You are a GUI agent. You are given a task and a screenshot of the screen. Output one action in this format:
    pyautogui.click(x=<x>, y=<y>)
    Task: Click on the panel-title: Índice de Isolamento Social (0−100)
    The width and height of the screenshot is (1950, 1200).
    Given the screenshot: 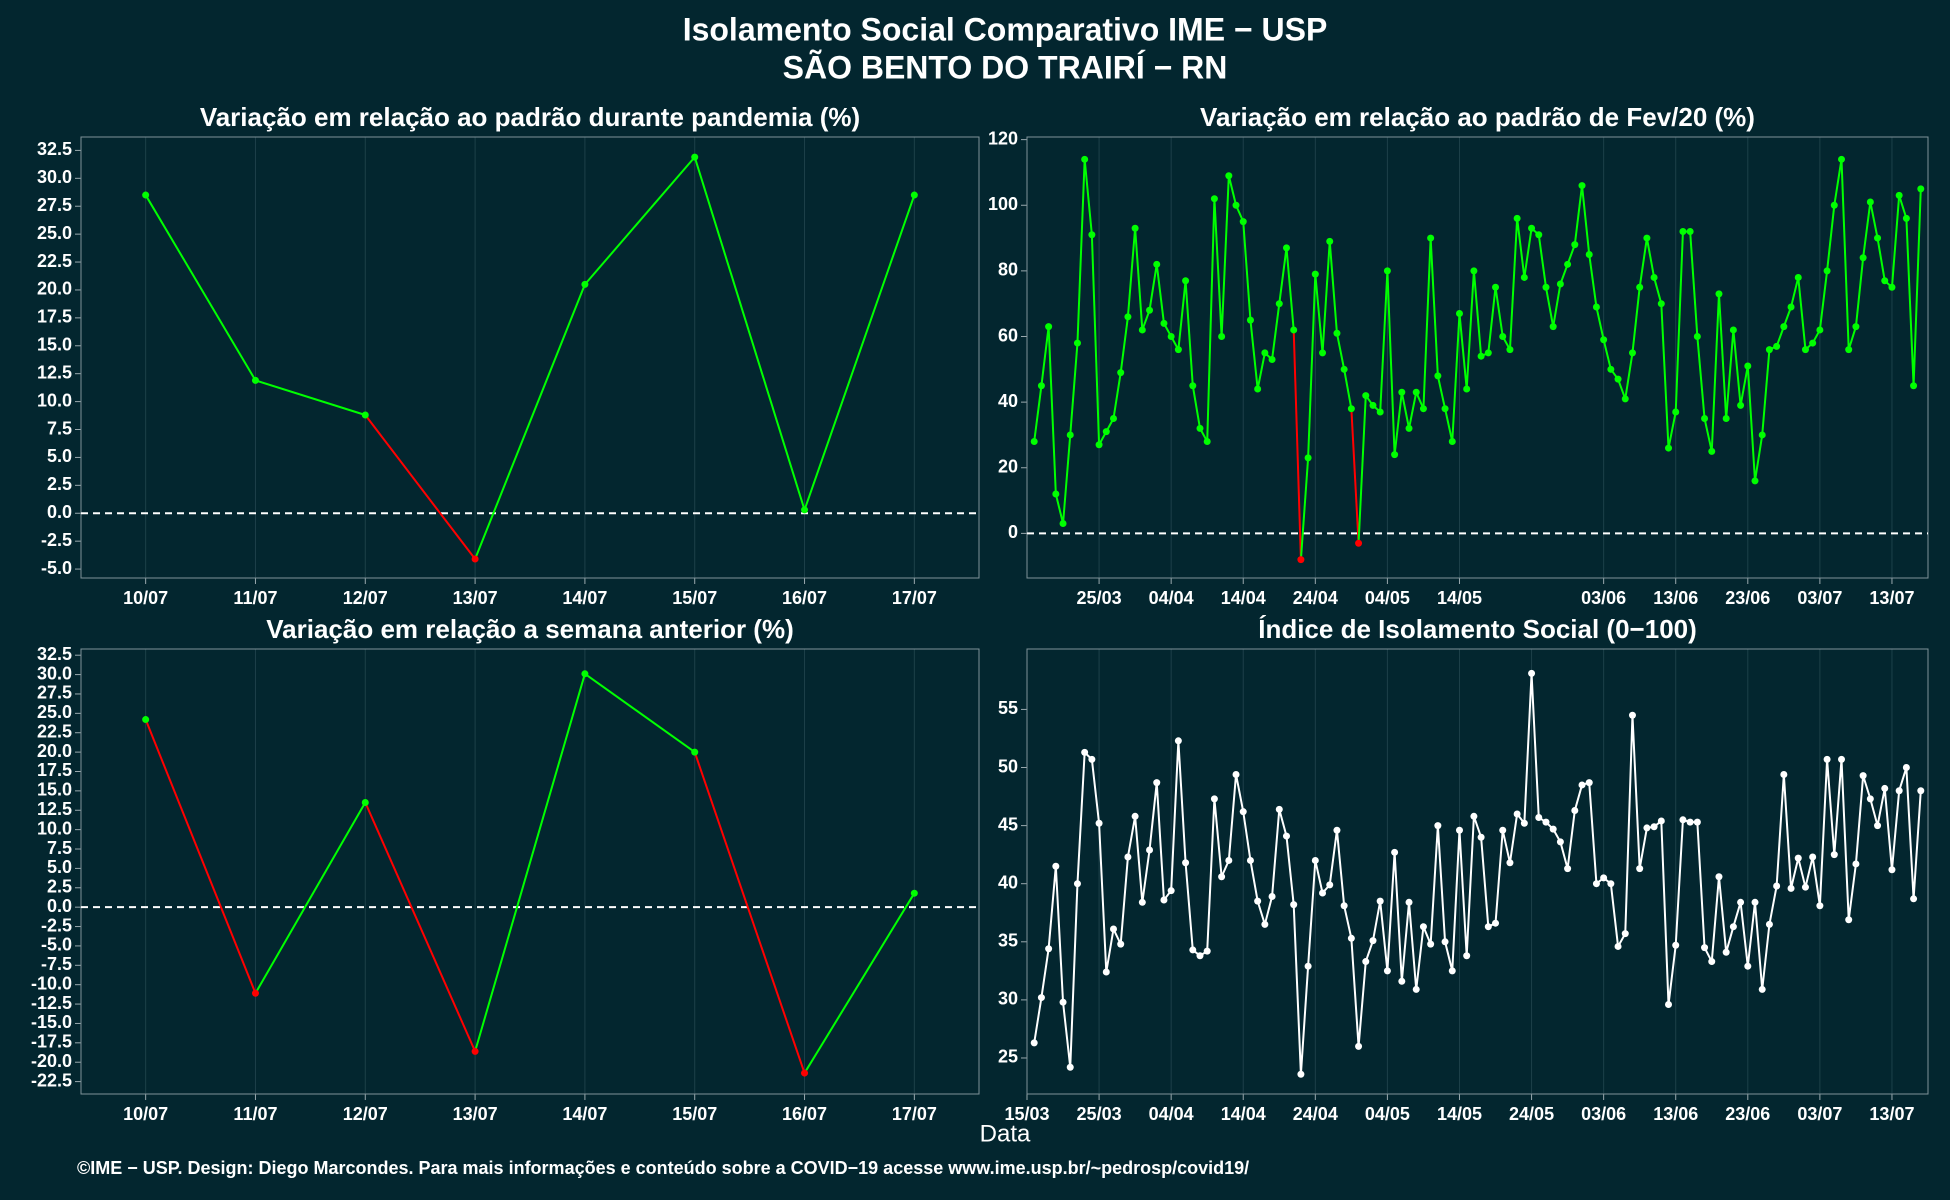 What is the action you would take?
    pyautogui.click(x=1477, y=629)
    